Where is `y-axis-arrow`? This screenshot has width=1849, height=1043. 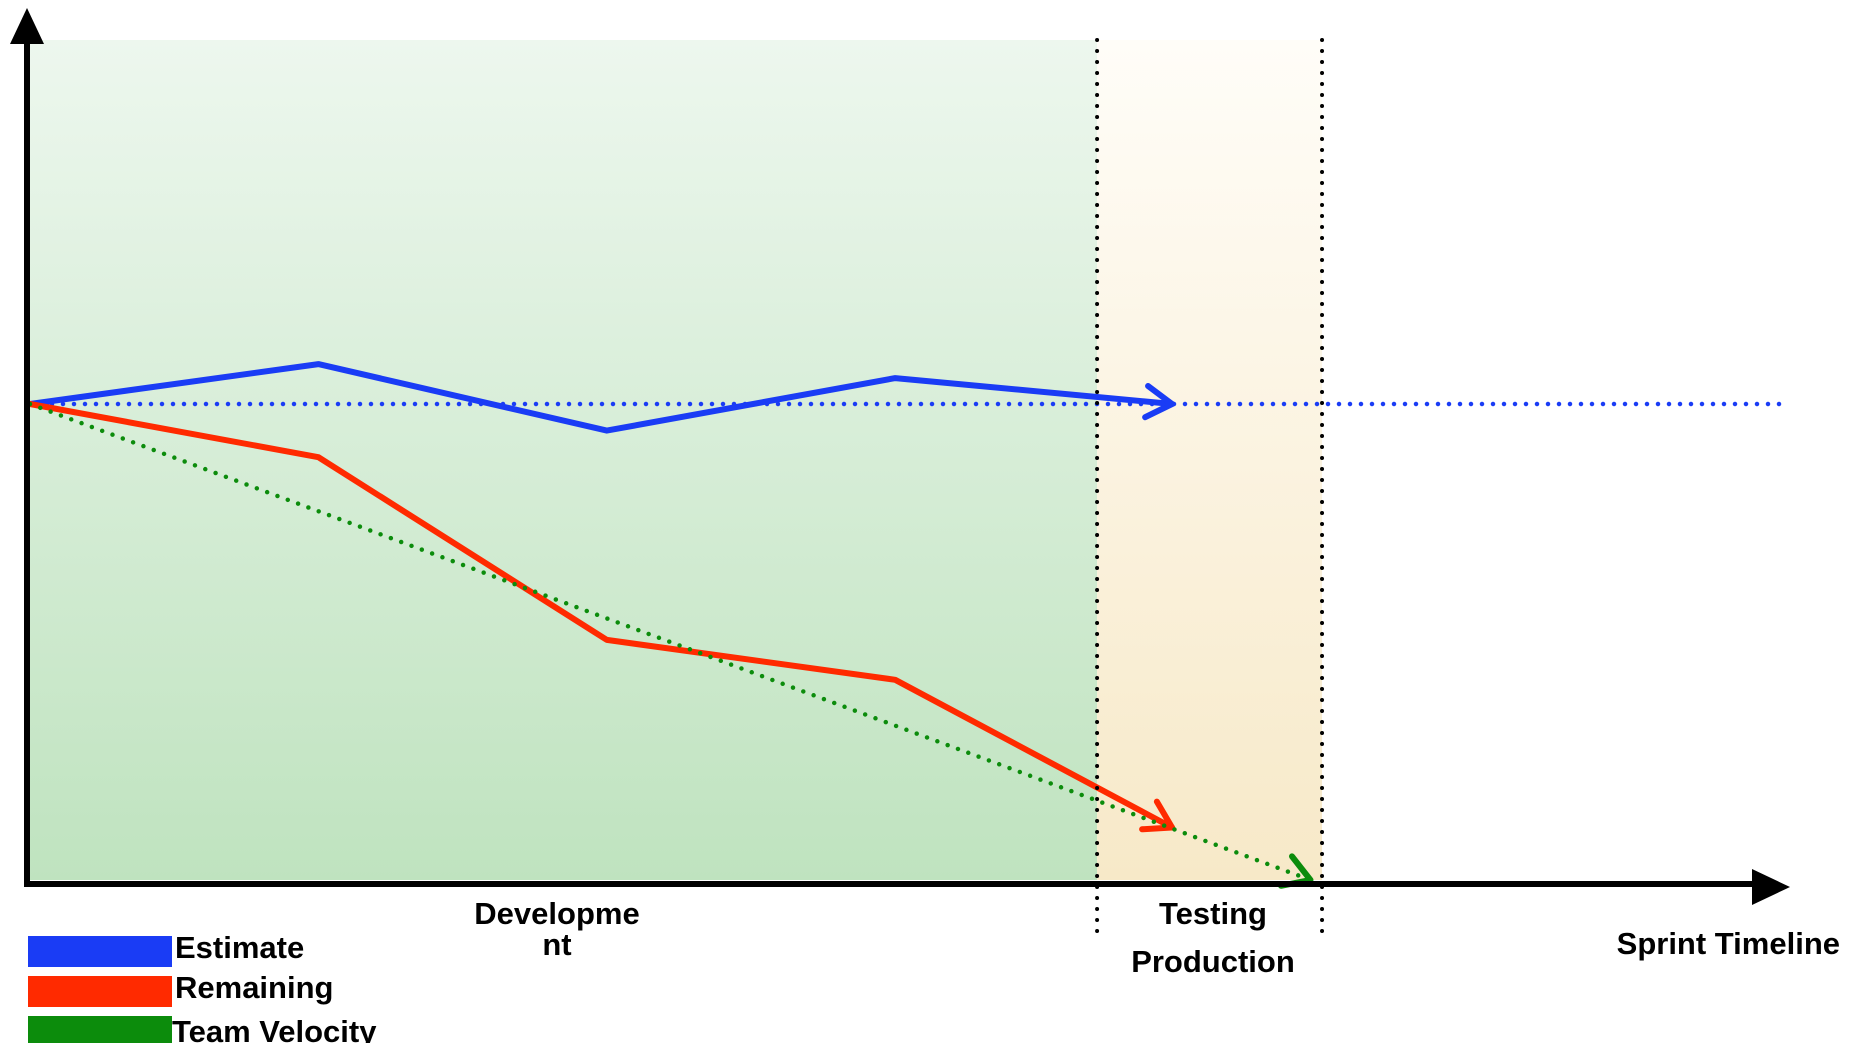
y-axis-arrow is located at coordinates (27, 26).